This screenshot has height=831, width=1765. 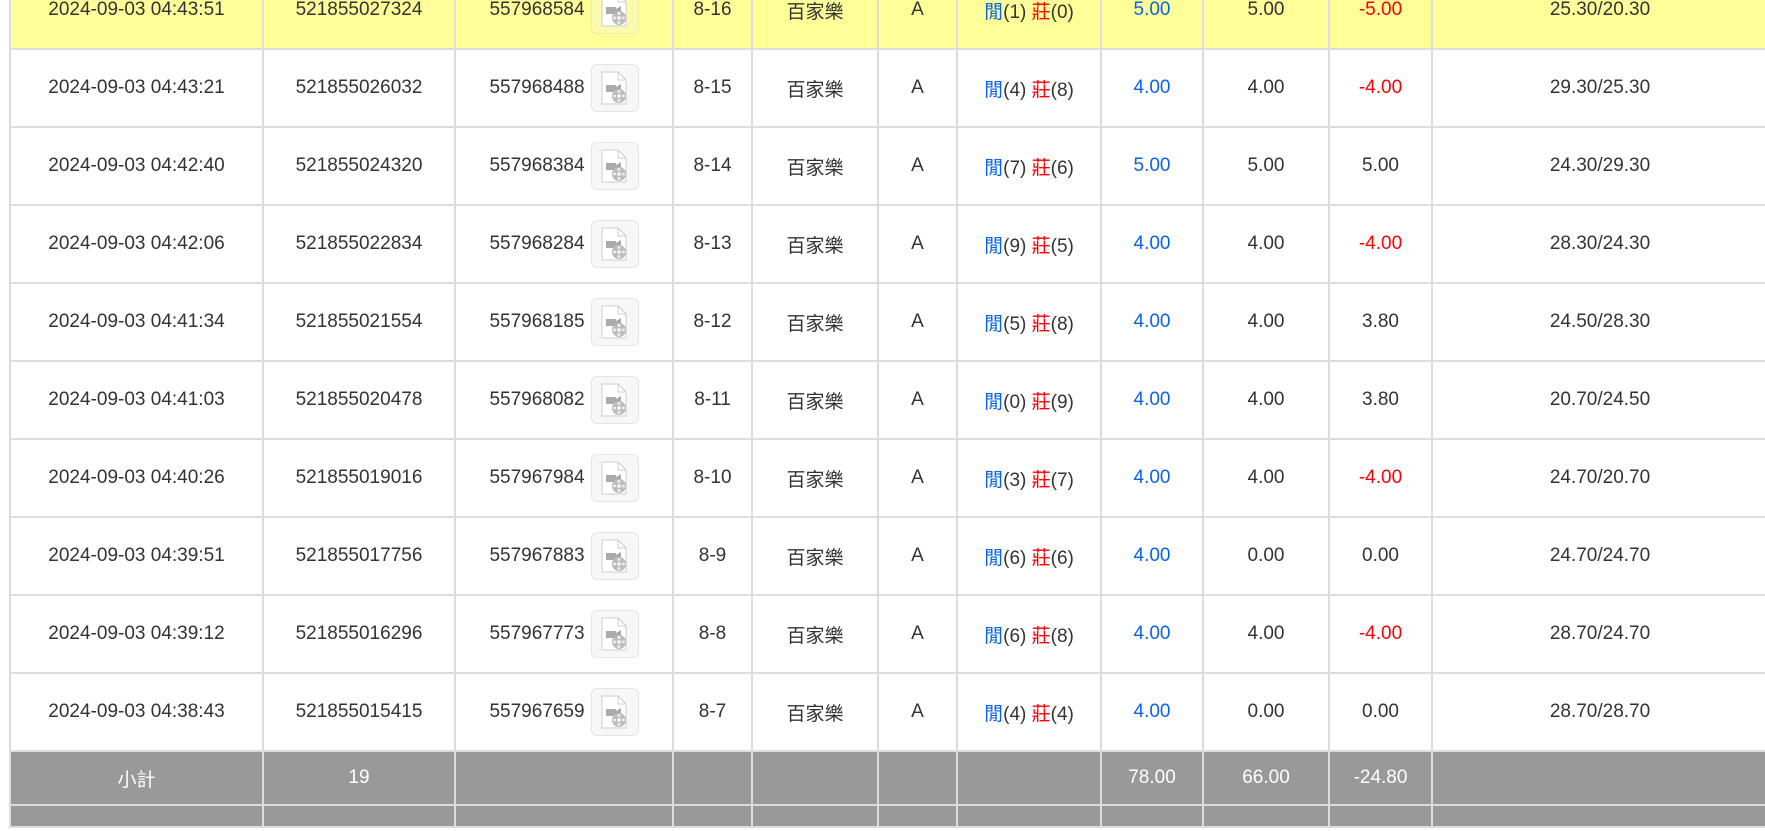 I want to click on bet-time: 2024-09-03 04:42:40, so click(x=136, y=166).